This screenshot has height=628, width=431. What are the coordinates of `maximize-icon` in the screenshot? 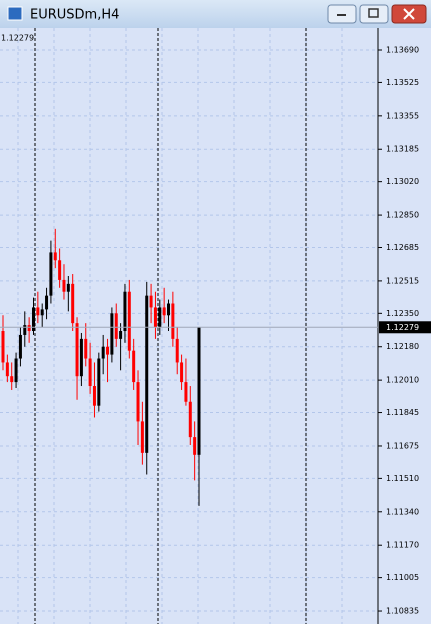 It's located at (373, 13).